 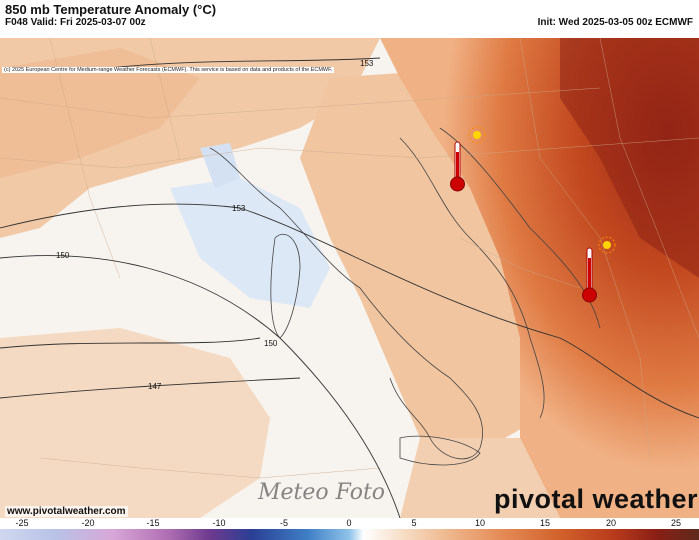 I want to click on colorbar-label: -5, so click(x=284, y=523).